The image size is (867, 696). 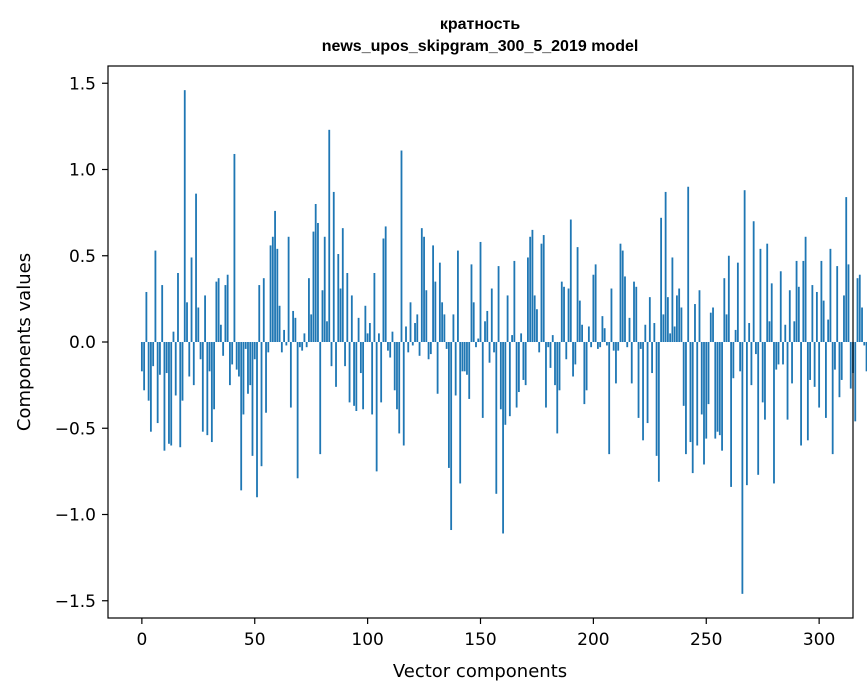 What do you see at coordinates (485, 634) in the screenshot?
I see `x-axis-ticks: 0 50 100 150 200 250 300` at bounding box center [485, 634].